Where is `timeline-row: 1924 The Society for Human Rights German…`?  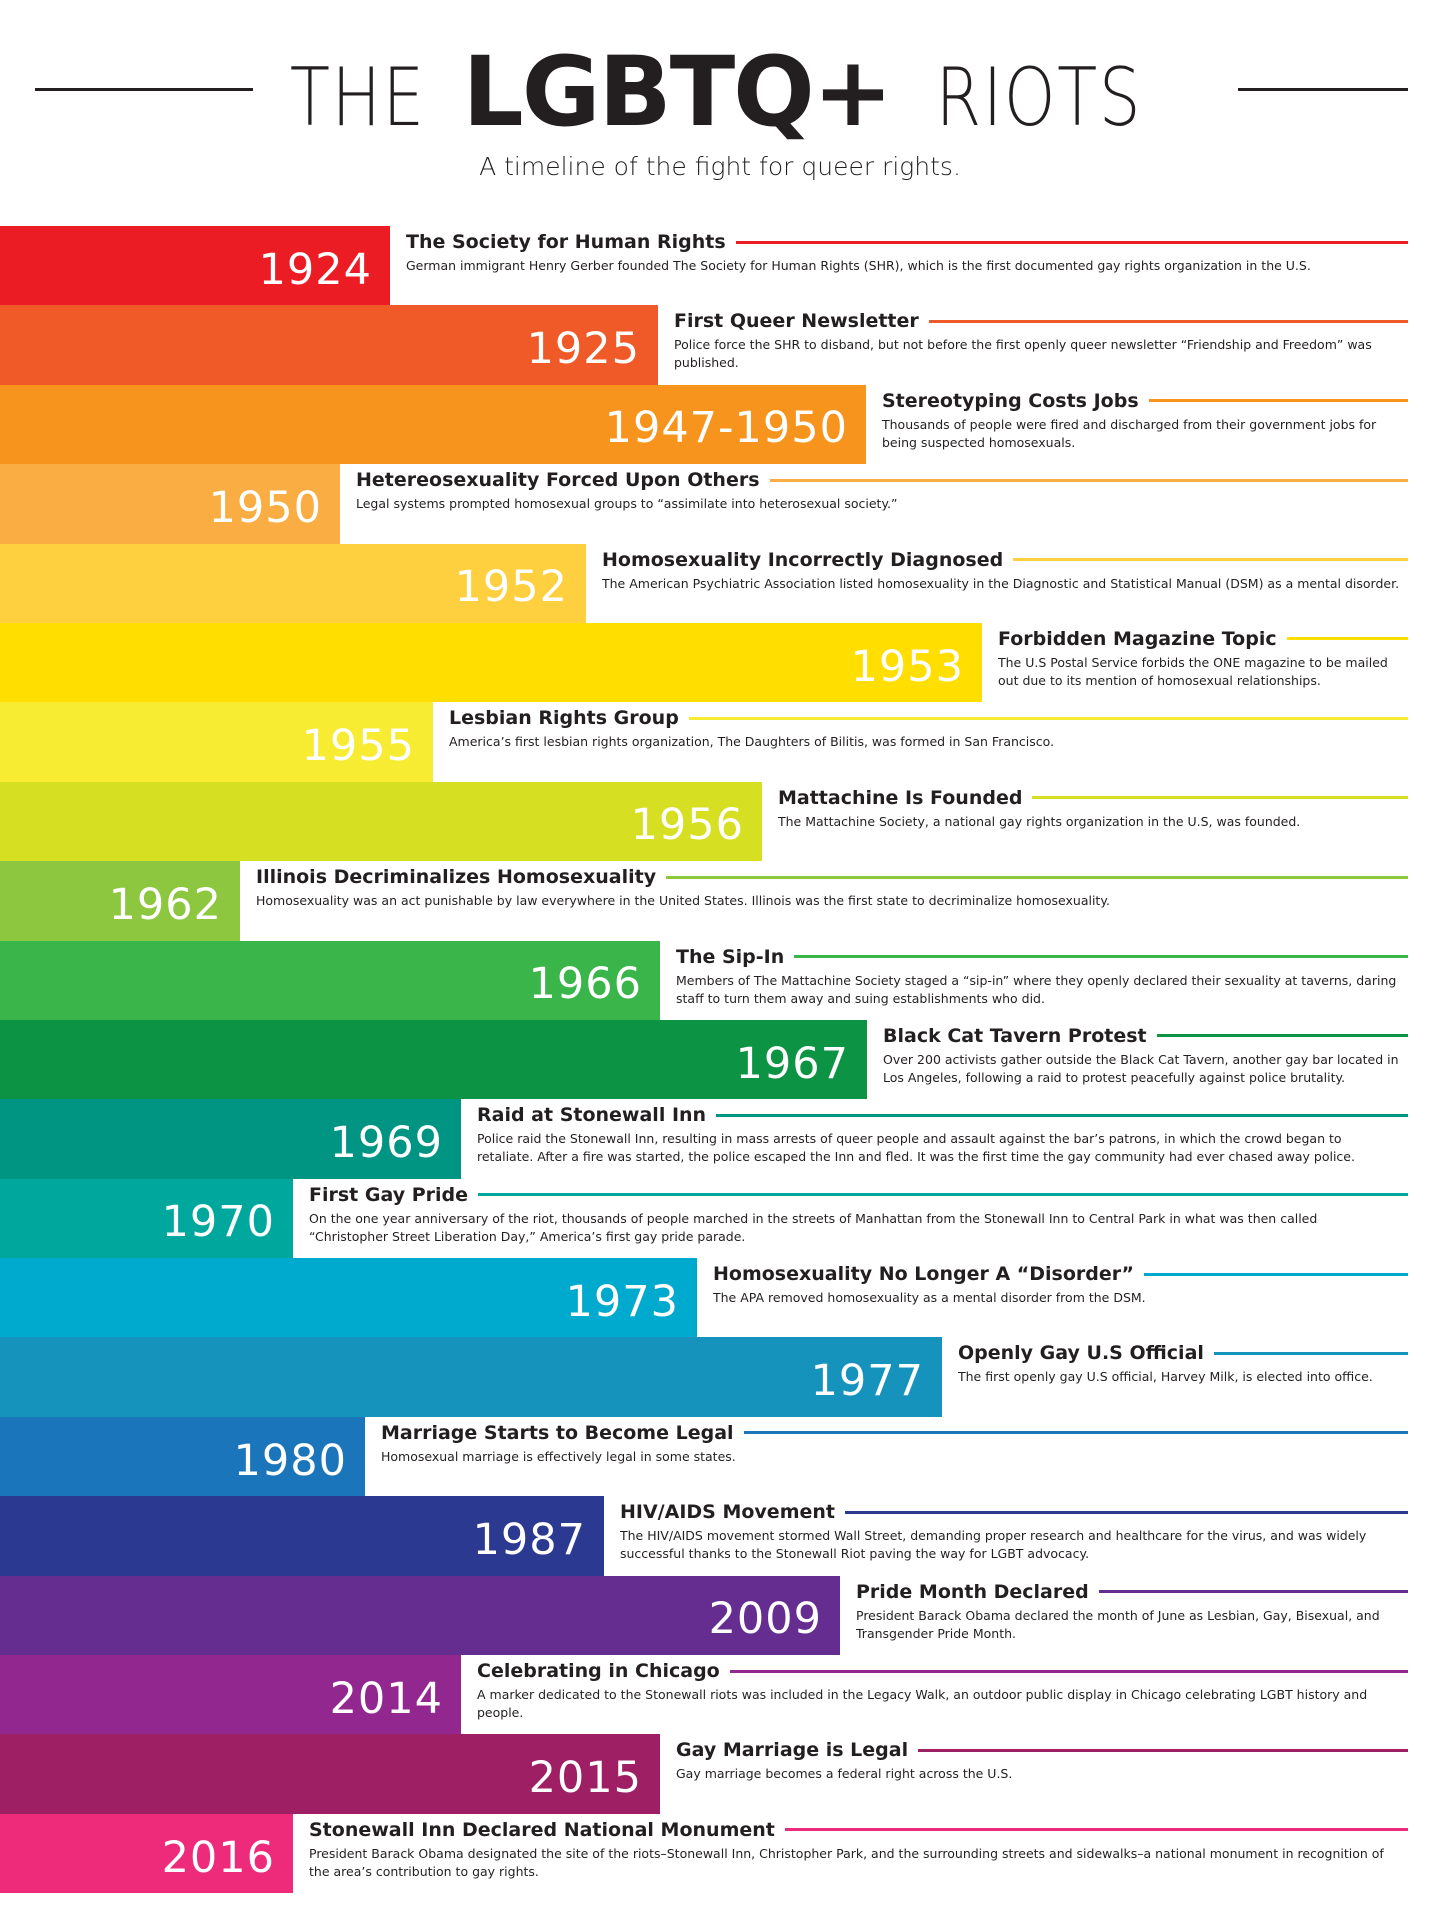 timeline-row: 1924 The Society for Human Rights German… is located at coordinates (720, 266).